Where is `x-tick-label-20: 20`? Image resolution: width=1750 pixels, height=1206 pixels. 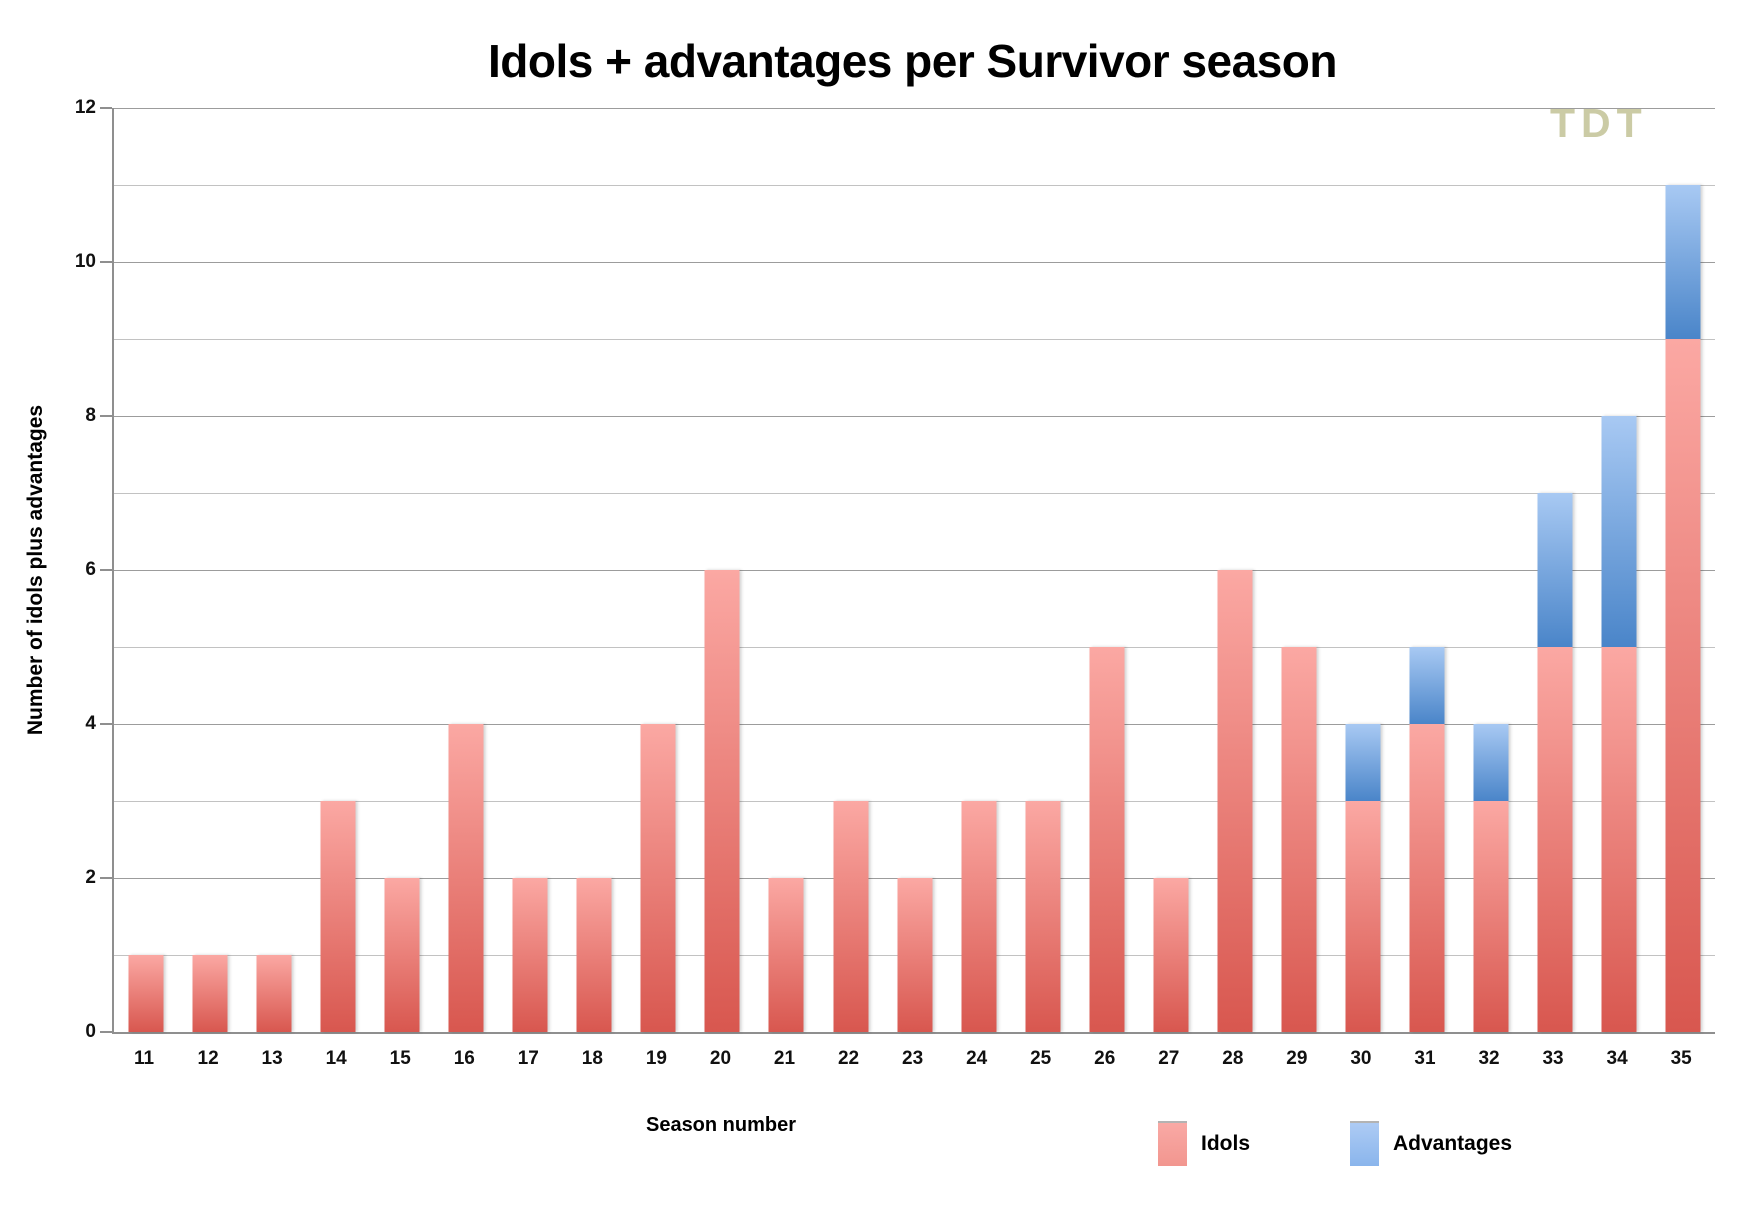 x-tick-label-20: 20 is located at coordinates (720, 1058).